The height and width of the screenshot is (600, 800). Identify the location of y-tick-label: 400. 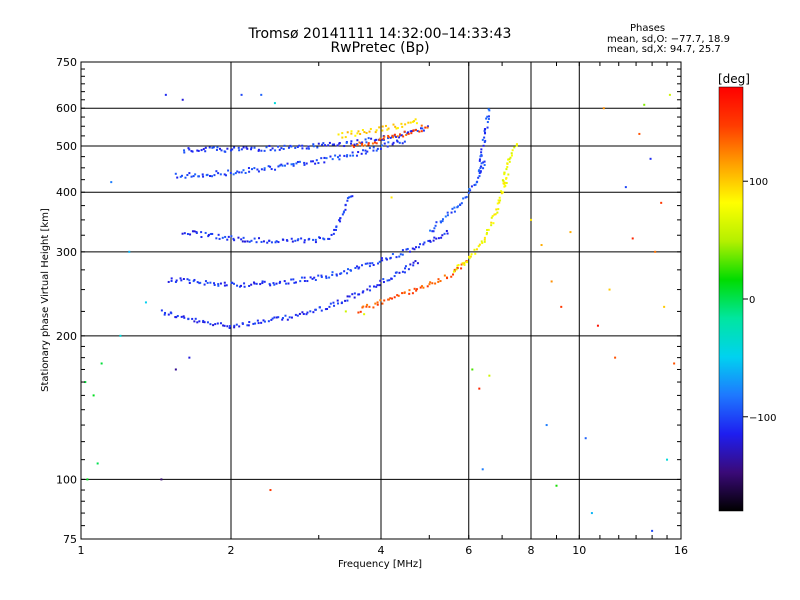
(66, 192).